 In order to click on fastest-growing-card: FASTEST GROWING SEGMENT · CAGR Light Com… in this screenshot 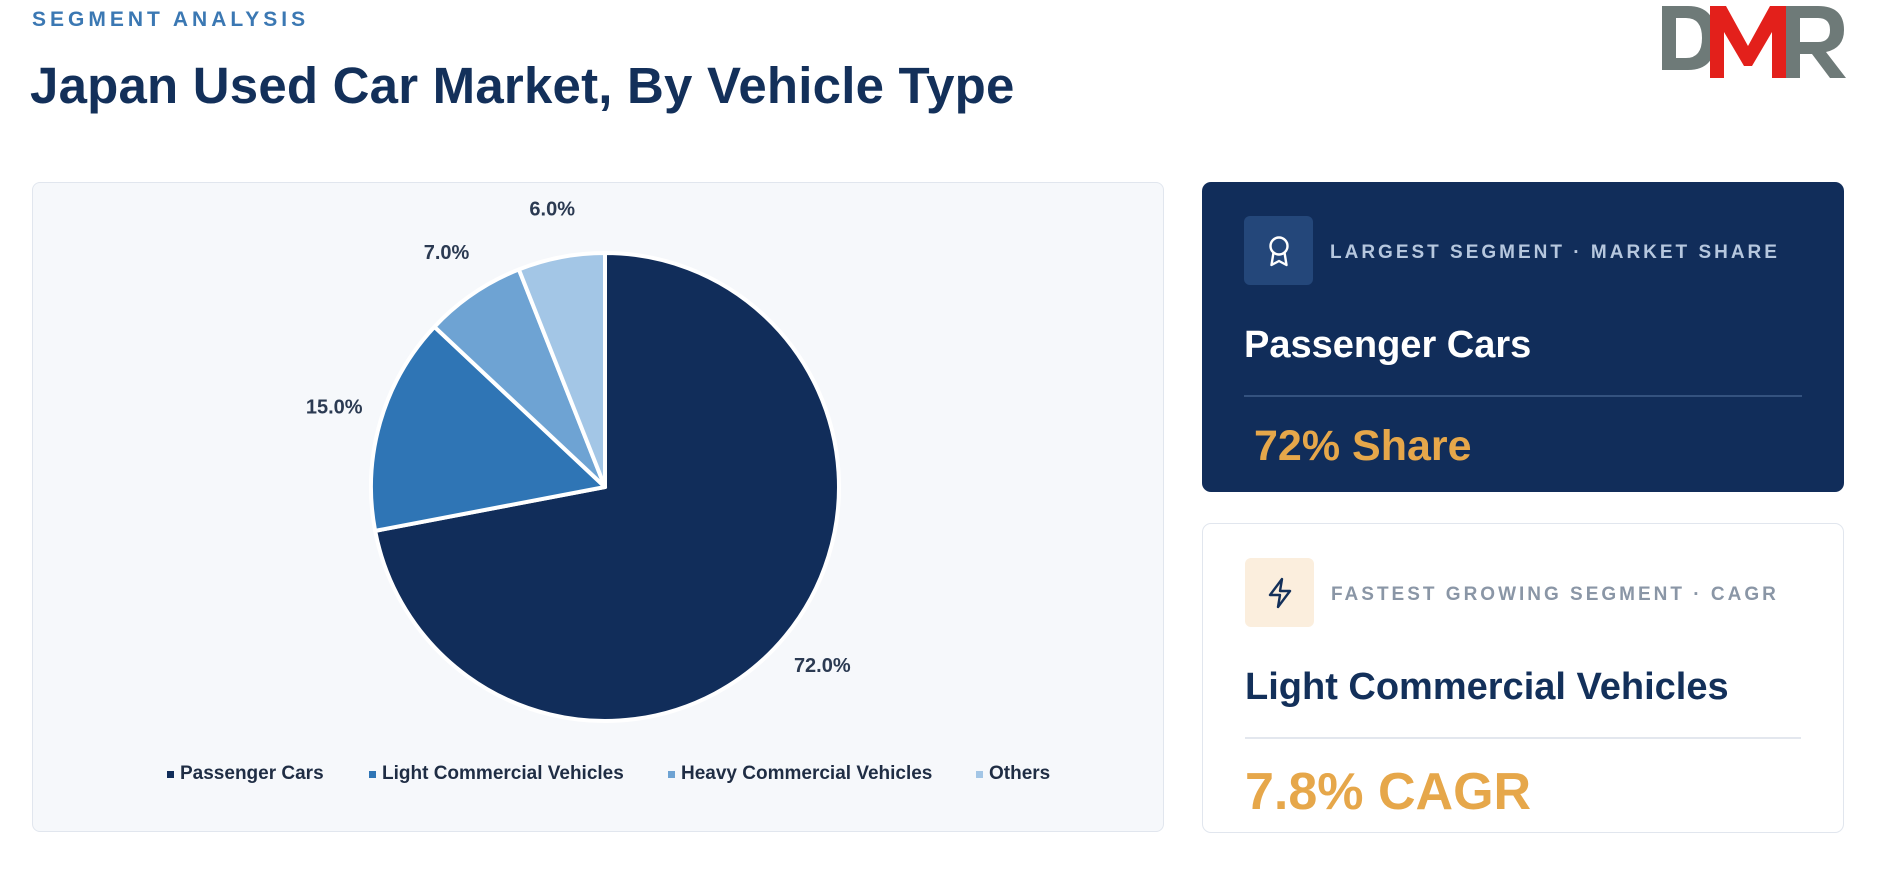, I will do `click(1523, 678)`.